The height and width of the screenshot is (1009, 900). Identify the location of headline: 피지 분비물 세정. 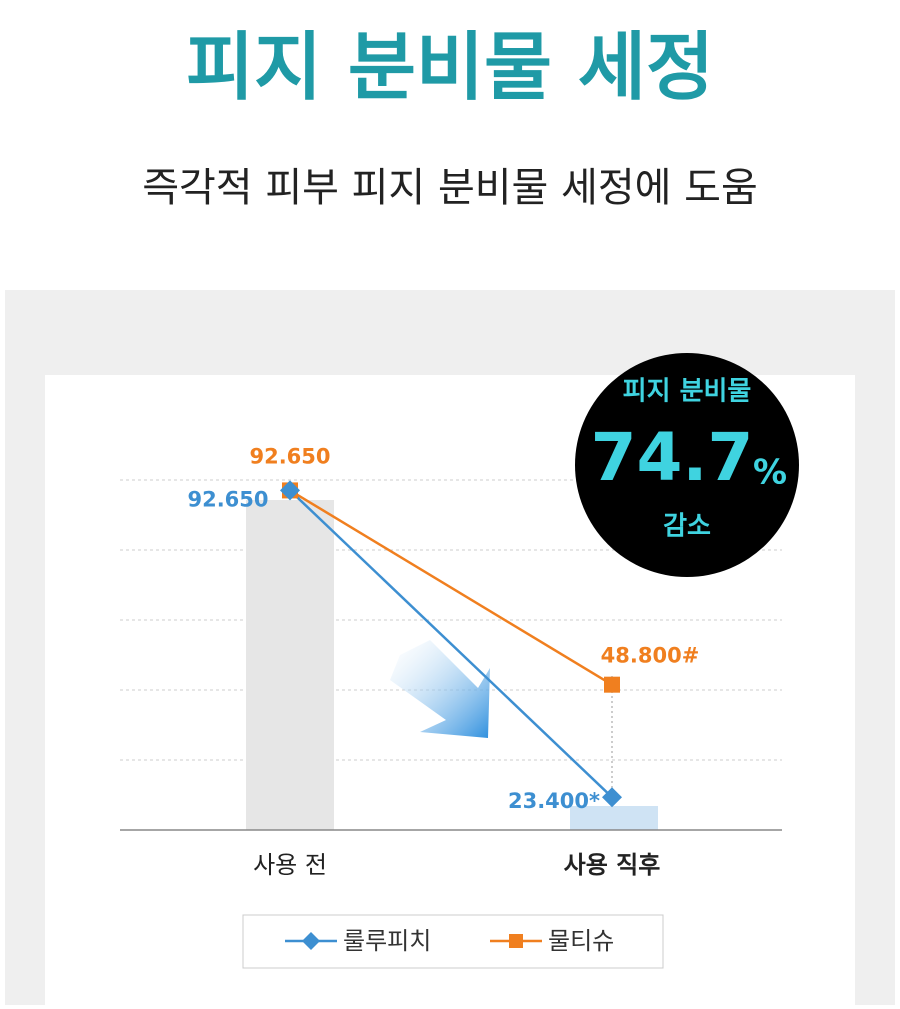
(450, 68).